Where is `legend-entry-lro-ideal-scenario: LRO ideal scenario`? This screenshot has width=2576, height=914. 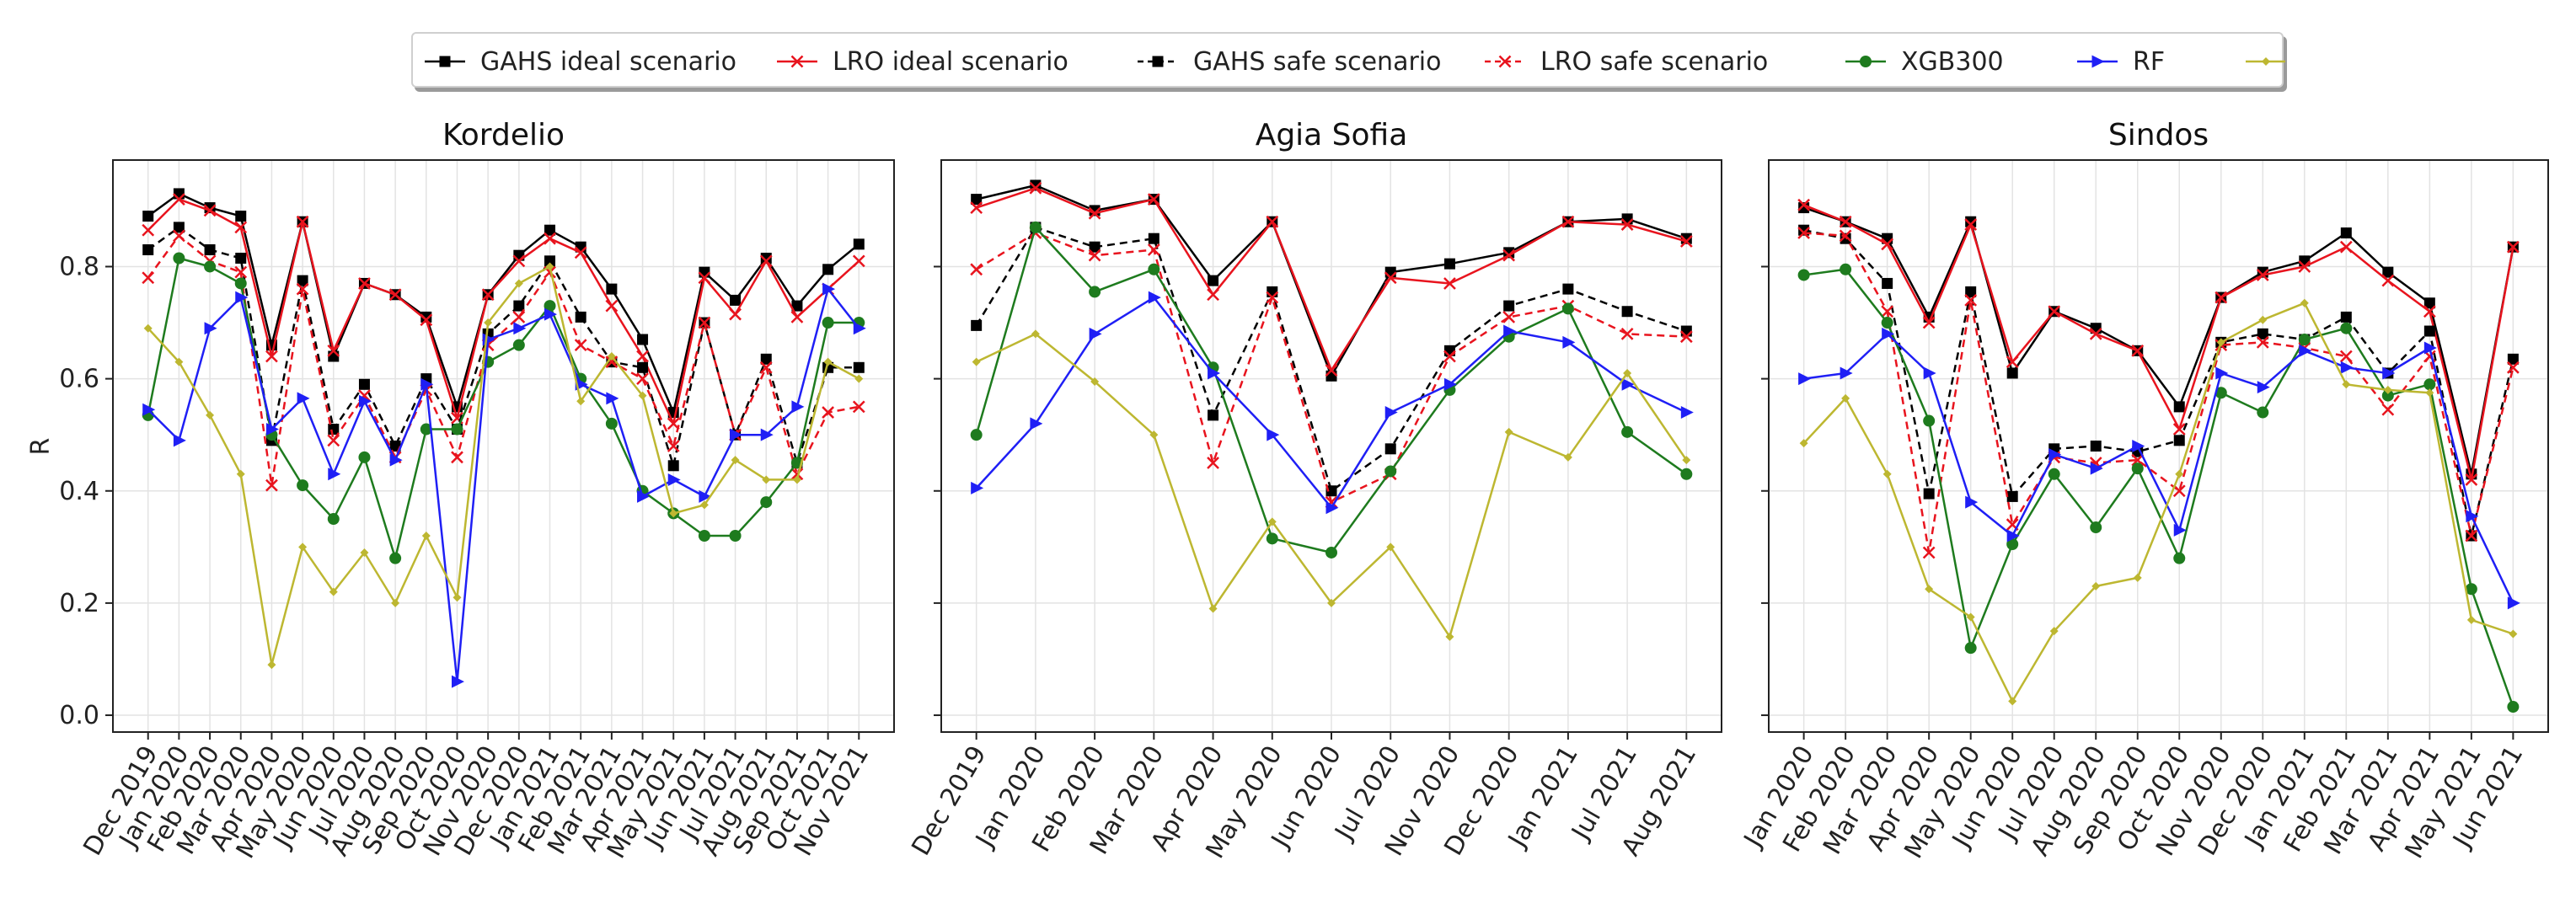
legend-entry-lro-ideal-scenario: LRO ideal scenario is located at coordinates (922, 62).